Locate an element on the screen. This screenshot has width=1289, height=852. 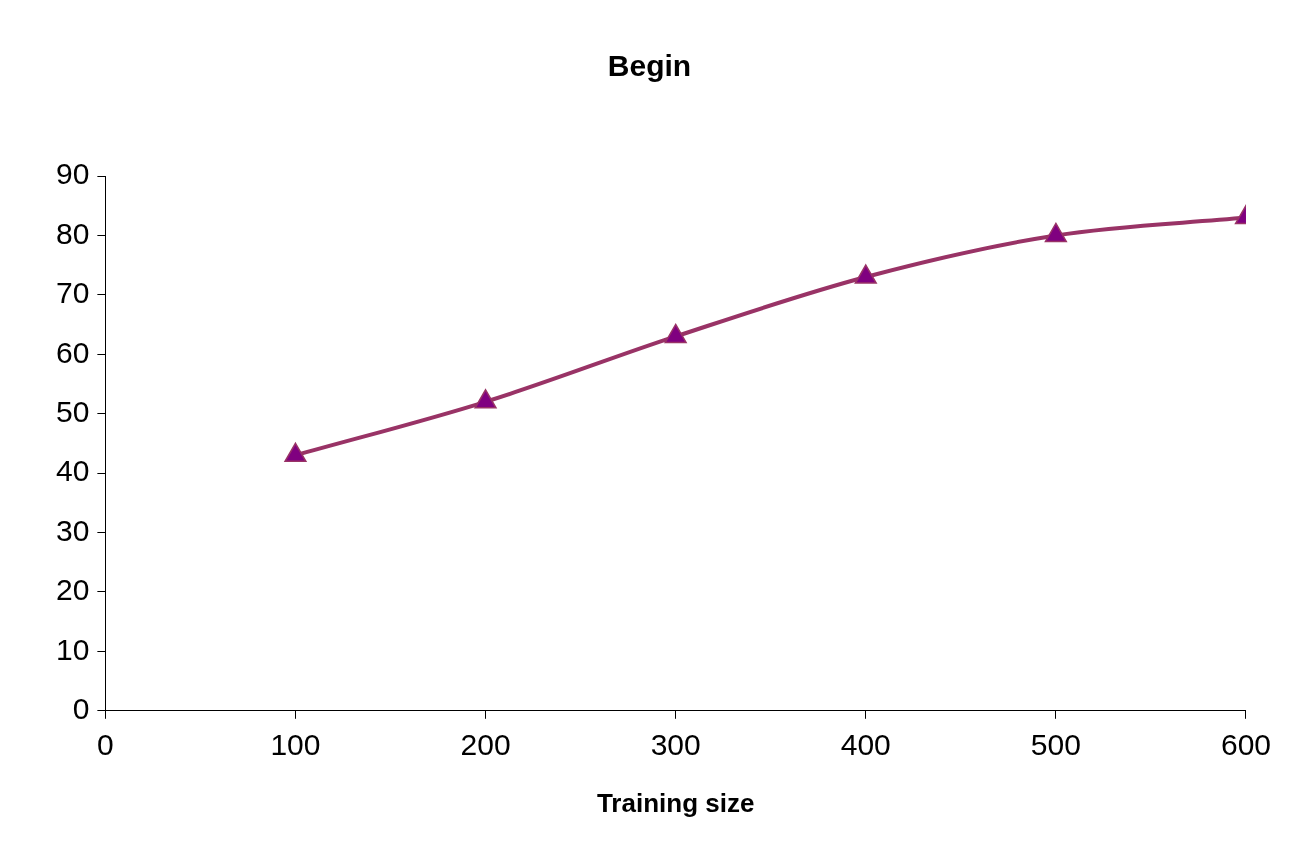
x-tick-label: 200 is located at coordinates (485, 745).